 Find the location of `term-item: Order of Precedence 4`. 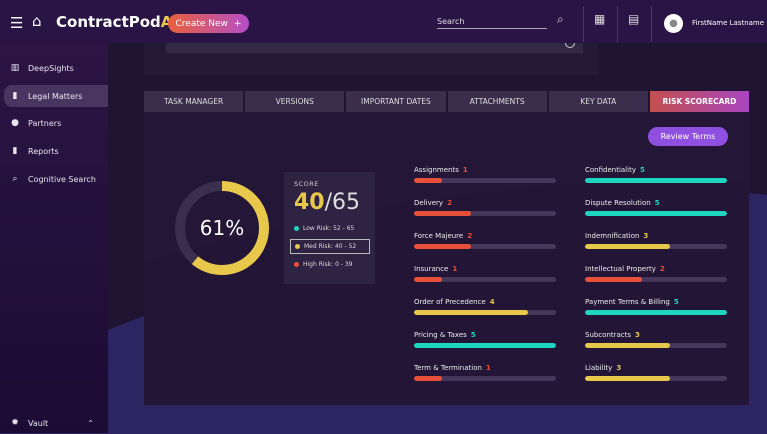

term-item: Order of Precedence 4 is located at coordinates (485, 306).